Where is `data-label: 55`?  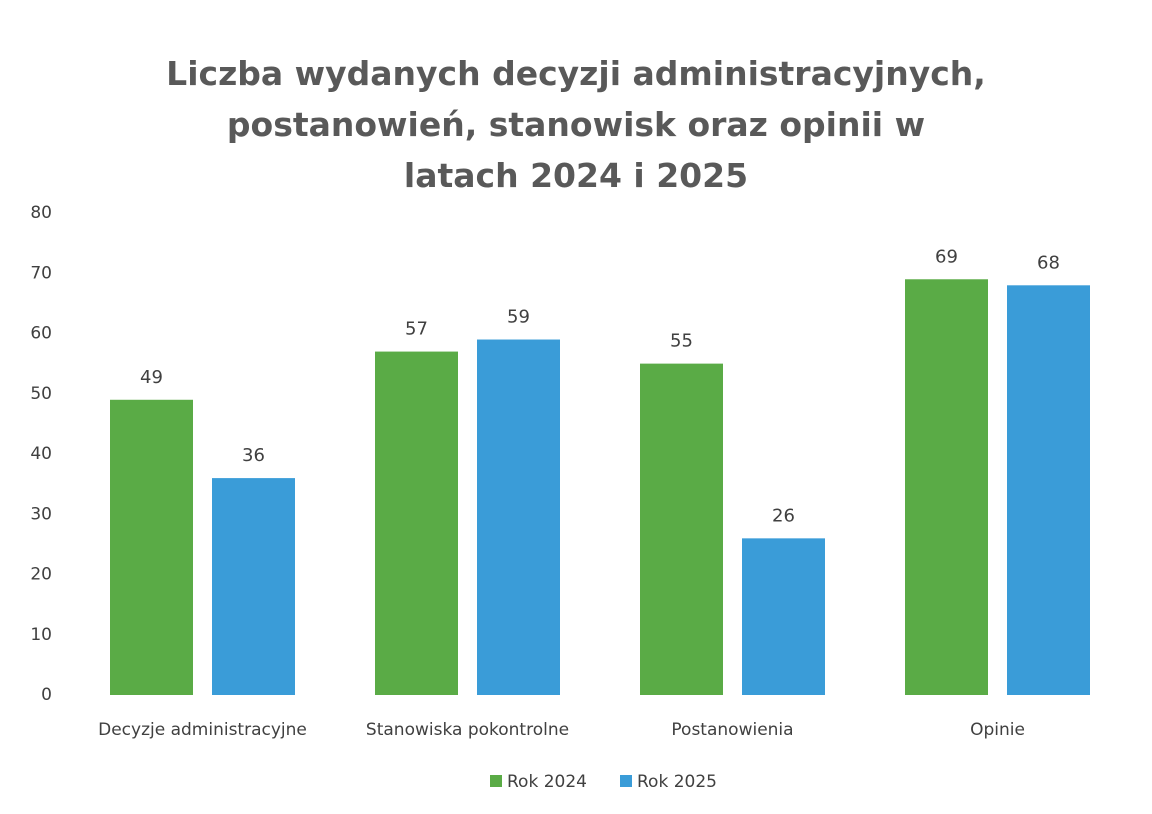
data-label: 55 is located at coordinates (681, 341).